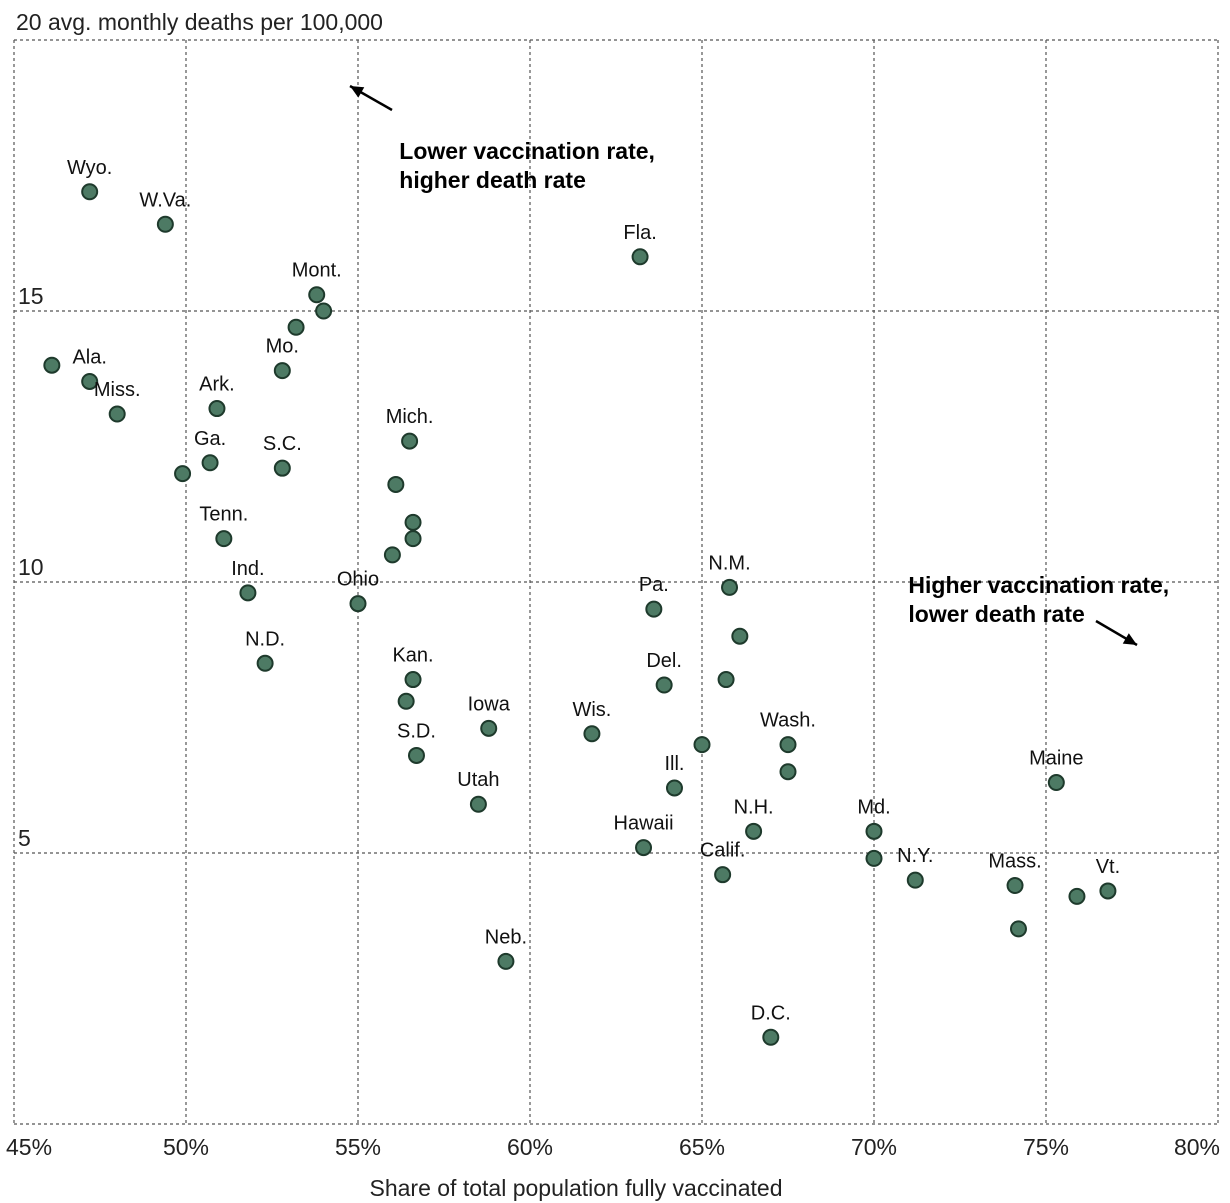 The image size is (1230, 1203). Describe the element at coordinates (416, 731) in the screenshot. I see `point-label: S.D.` at that location.